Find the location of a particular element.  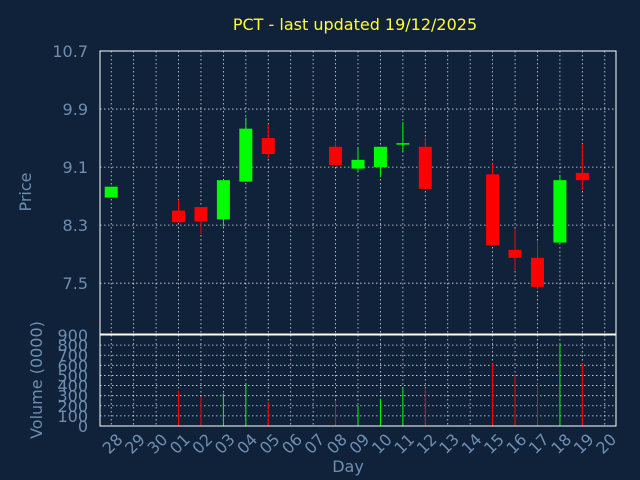

price-tick-label: 8.3 is located at coordinates (75, 225).